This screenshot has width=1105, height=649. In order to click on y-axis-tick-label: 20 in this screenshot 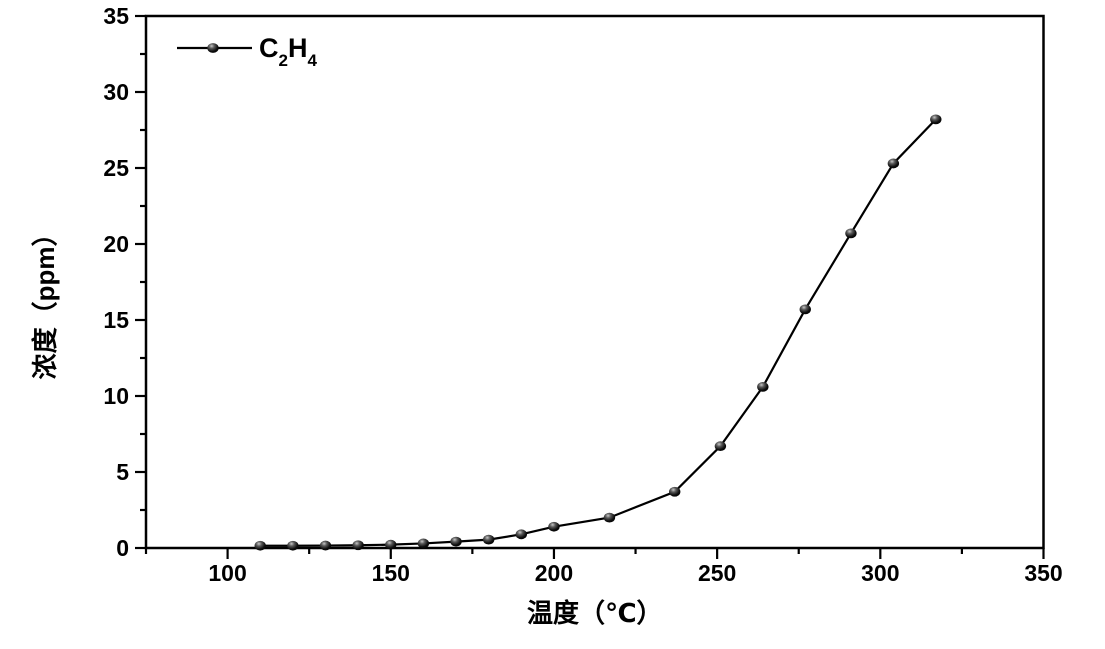, I will do `click(116, 244)`.